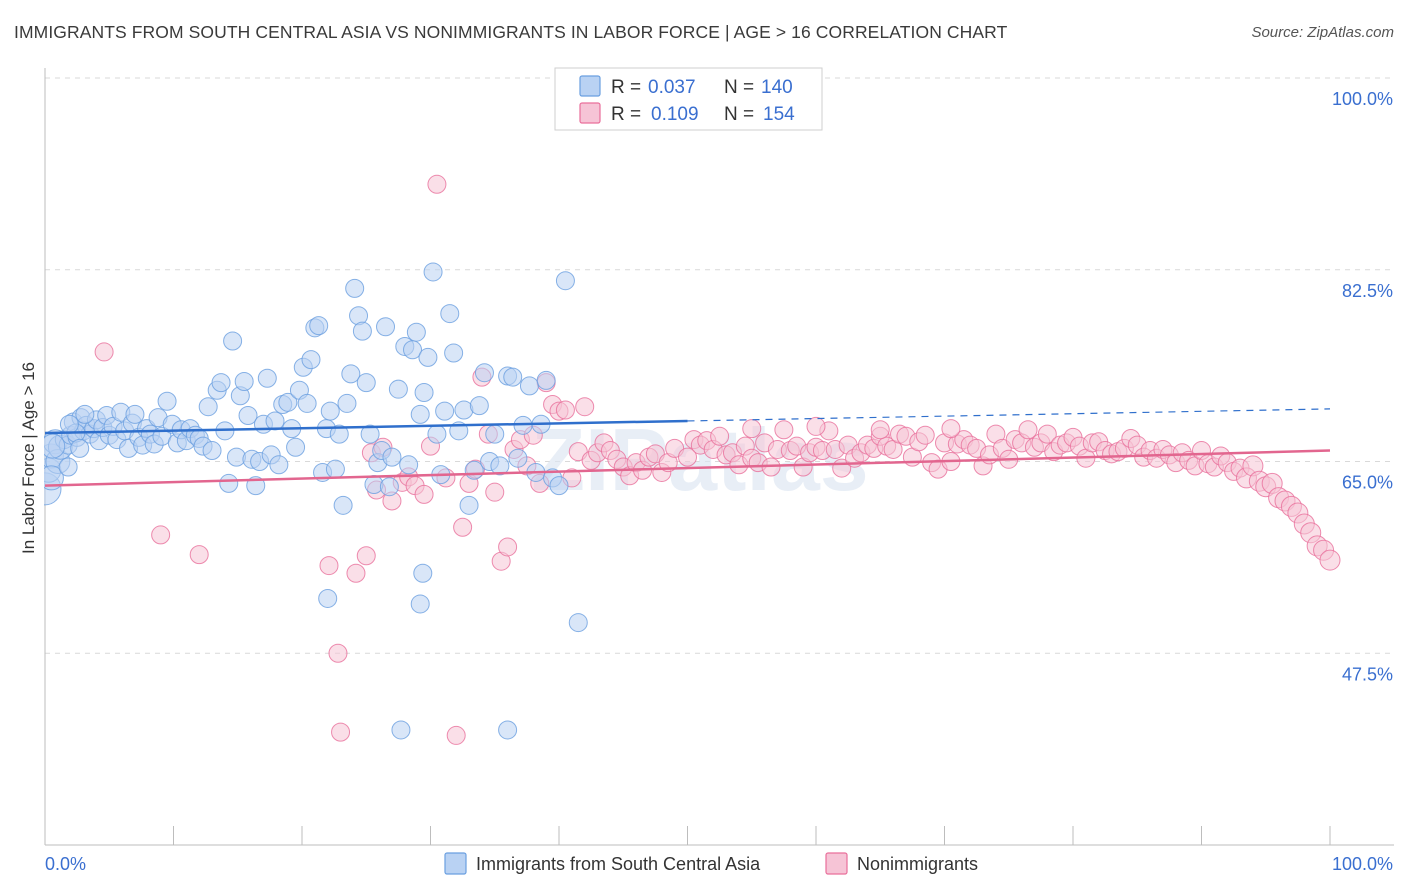  I want to click on x-tick-labels: 0.0% 100.0%, so click(719, 864).